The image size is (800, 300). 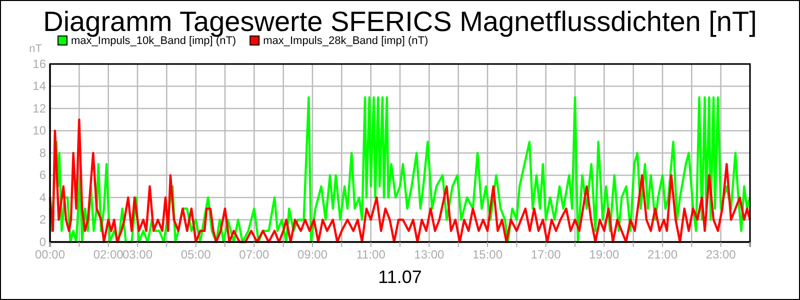 I want to click on y-tick-label: 4, so click(x=42, y=197).